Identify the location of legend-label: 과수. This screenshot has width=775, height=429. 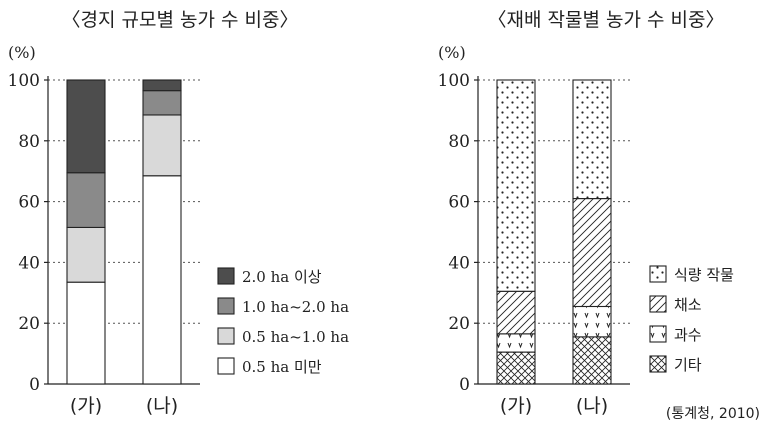
(688, 335).